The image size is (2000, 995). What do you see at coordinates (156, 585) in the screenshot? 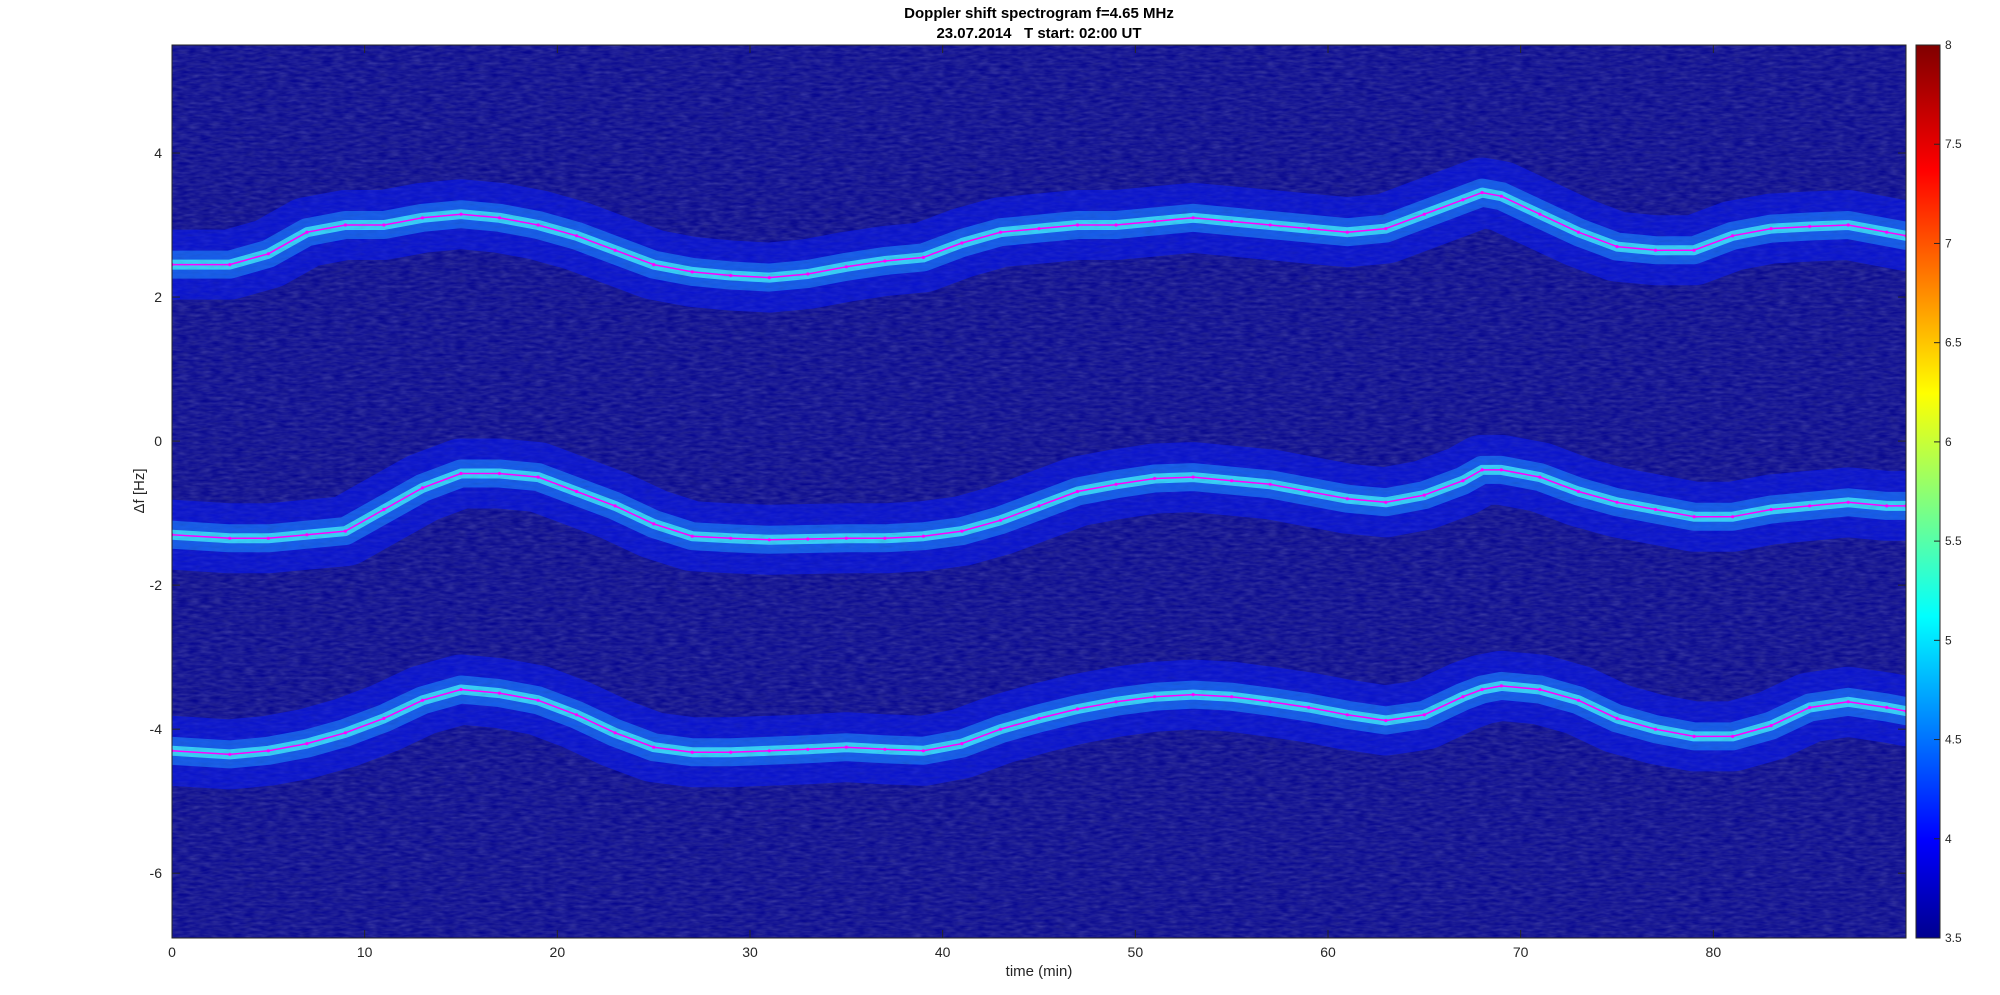
I see `y-tick-label: -2` at bounding box center [156, 585].